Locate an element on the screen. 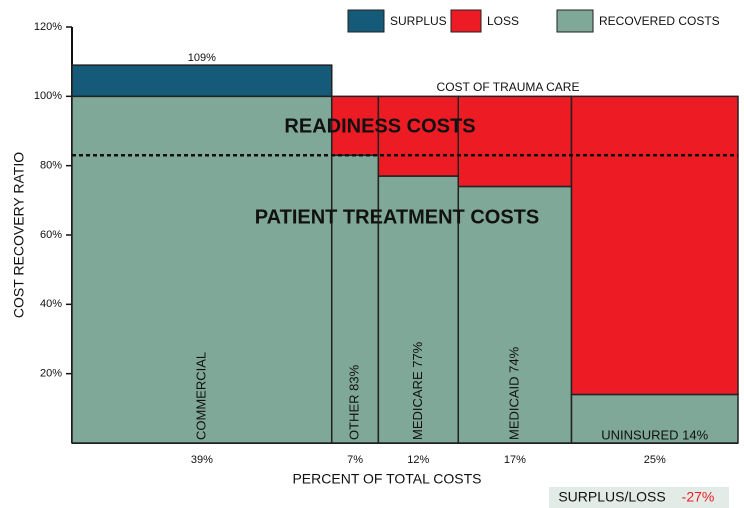 This screenshot has width=744, height=508. y-tick-label: 120% is located at coordinates (48, 27).